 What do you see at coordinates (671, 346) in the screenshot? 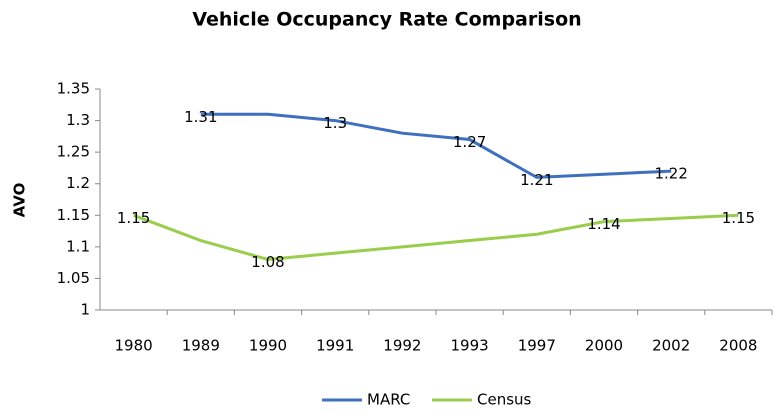
I see `x-tick-label: 2002` at bounding box center [671, 346].